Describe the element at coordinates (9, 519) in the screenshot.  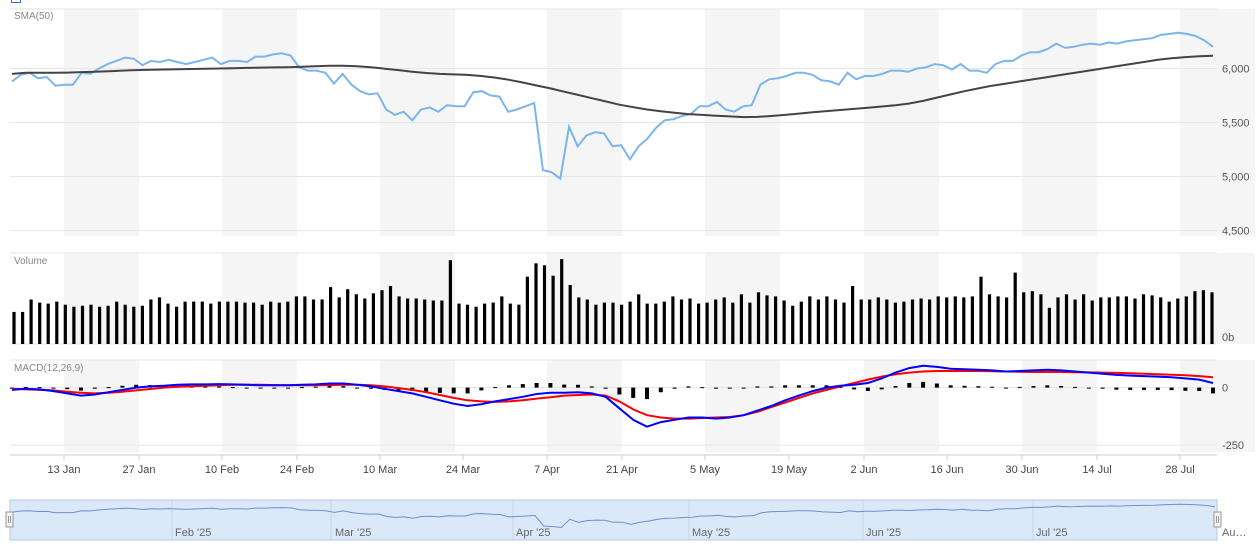
I see `navigator-handle-left` at that location.